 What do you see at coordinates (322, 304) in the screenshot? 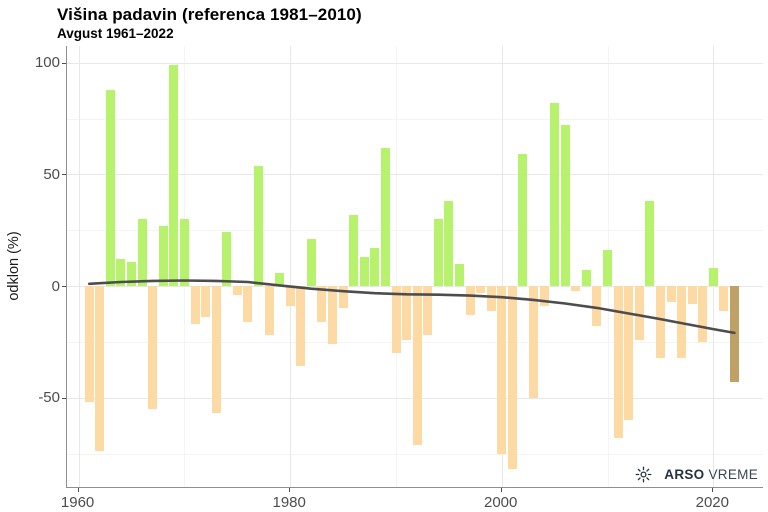
I see `bar-1983` at bounding box center [322, 304].